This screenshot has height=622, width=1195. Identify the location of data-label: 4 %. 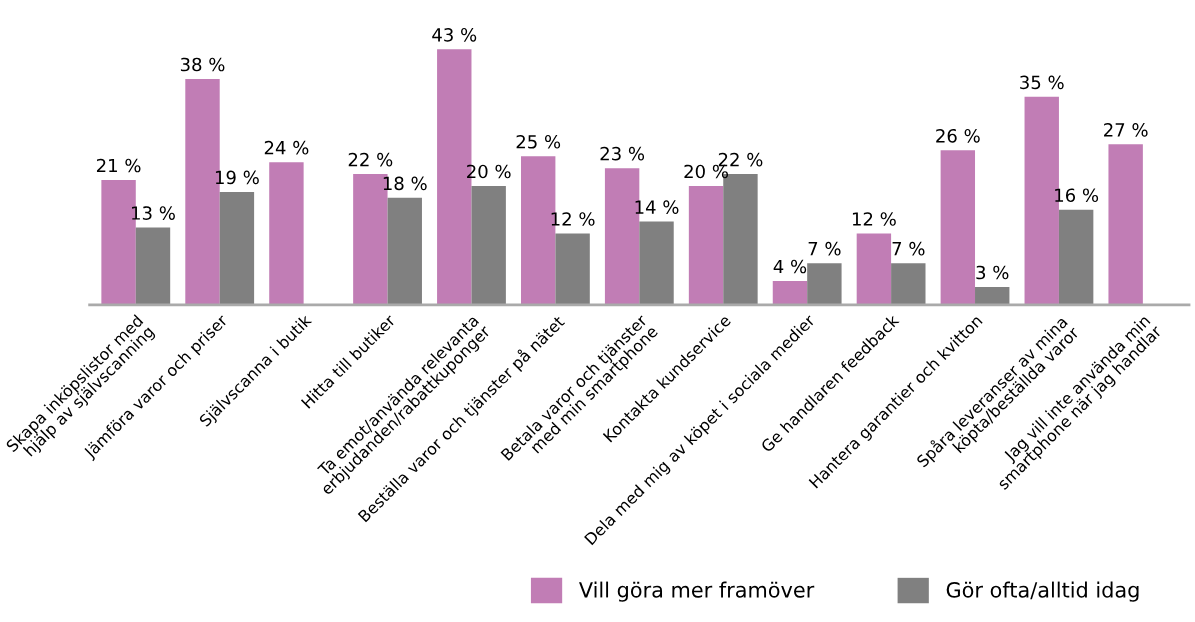
(790, 266).